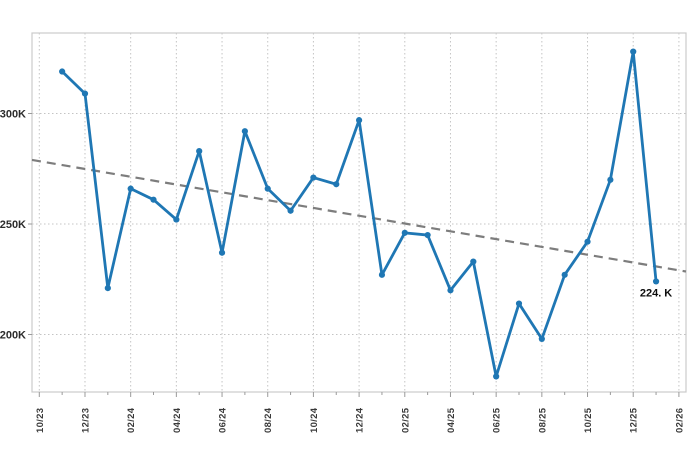  I want to click on x-tick-label: 06/25, so click(497, 420).